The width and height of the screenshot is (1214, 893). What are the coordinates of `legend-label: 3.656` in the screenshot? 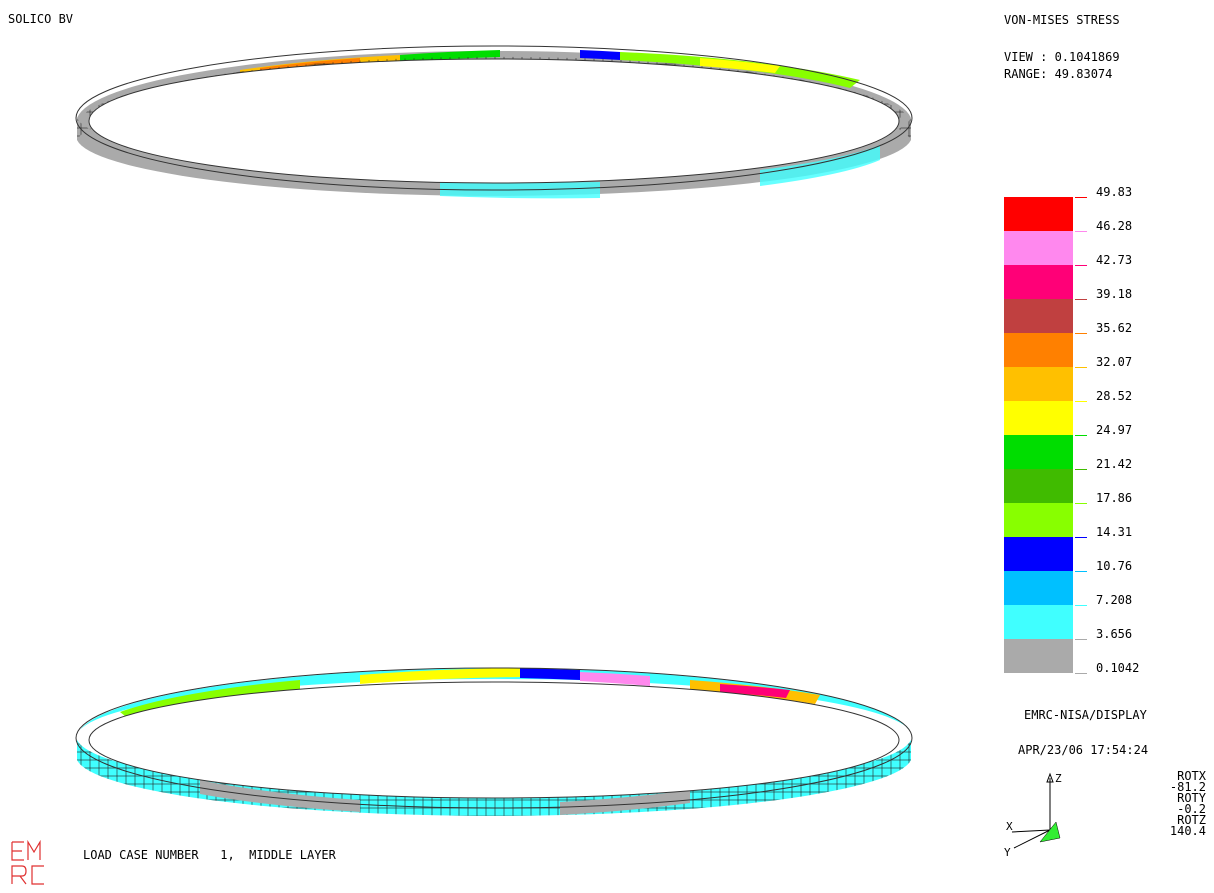 It's located at (1114, 634).